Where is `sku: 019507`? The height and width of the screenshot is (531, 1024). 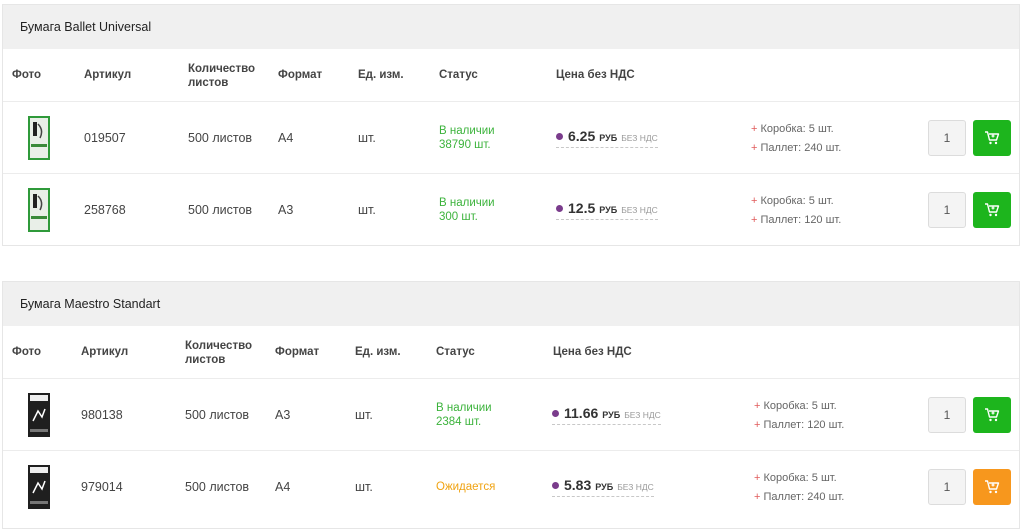
sku: 019507 is located at coordinates (105, 138).